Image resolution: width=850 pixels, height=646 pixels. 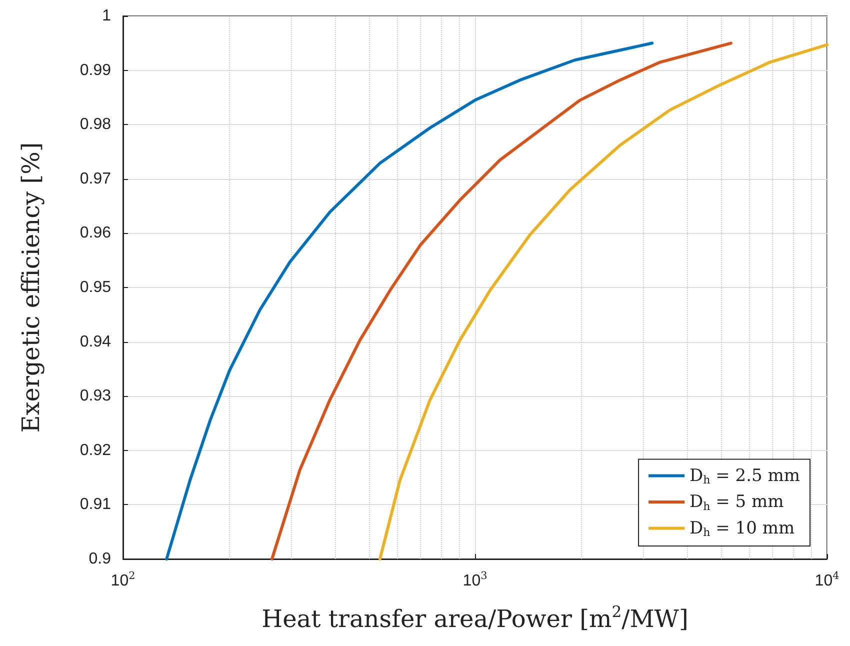 What do you see at coordinates (96, 70) in the screenshot?
I see `y-tick-label: 0.99` at bounding box center [96, 70].